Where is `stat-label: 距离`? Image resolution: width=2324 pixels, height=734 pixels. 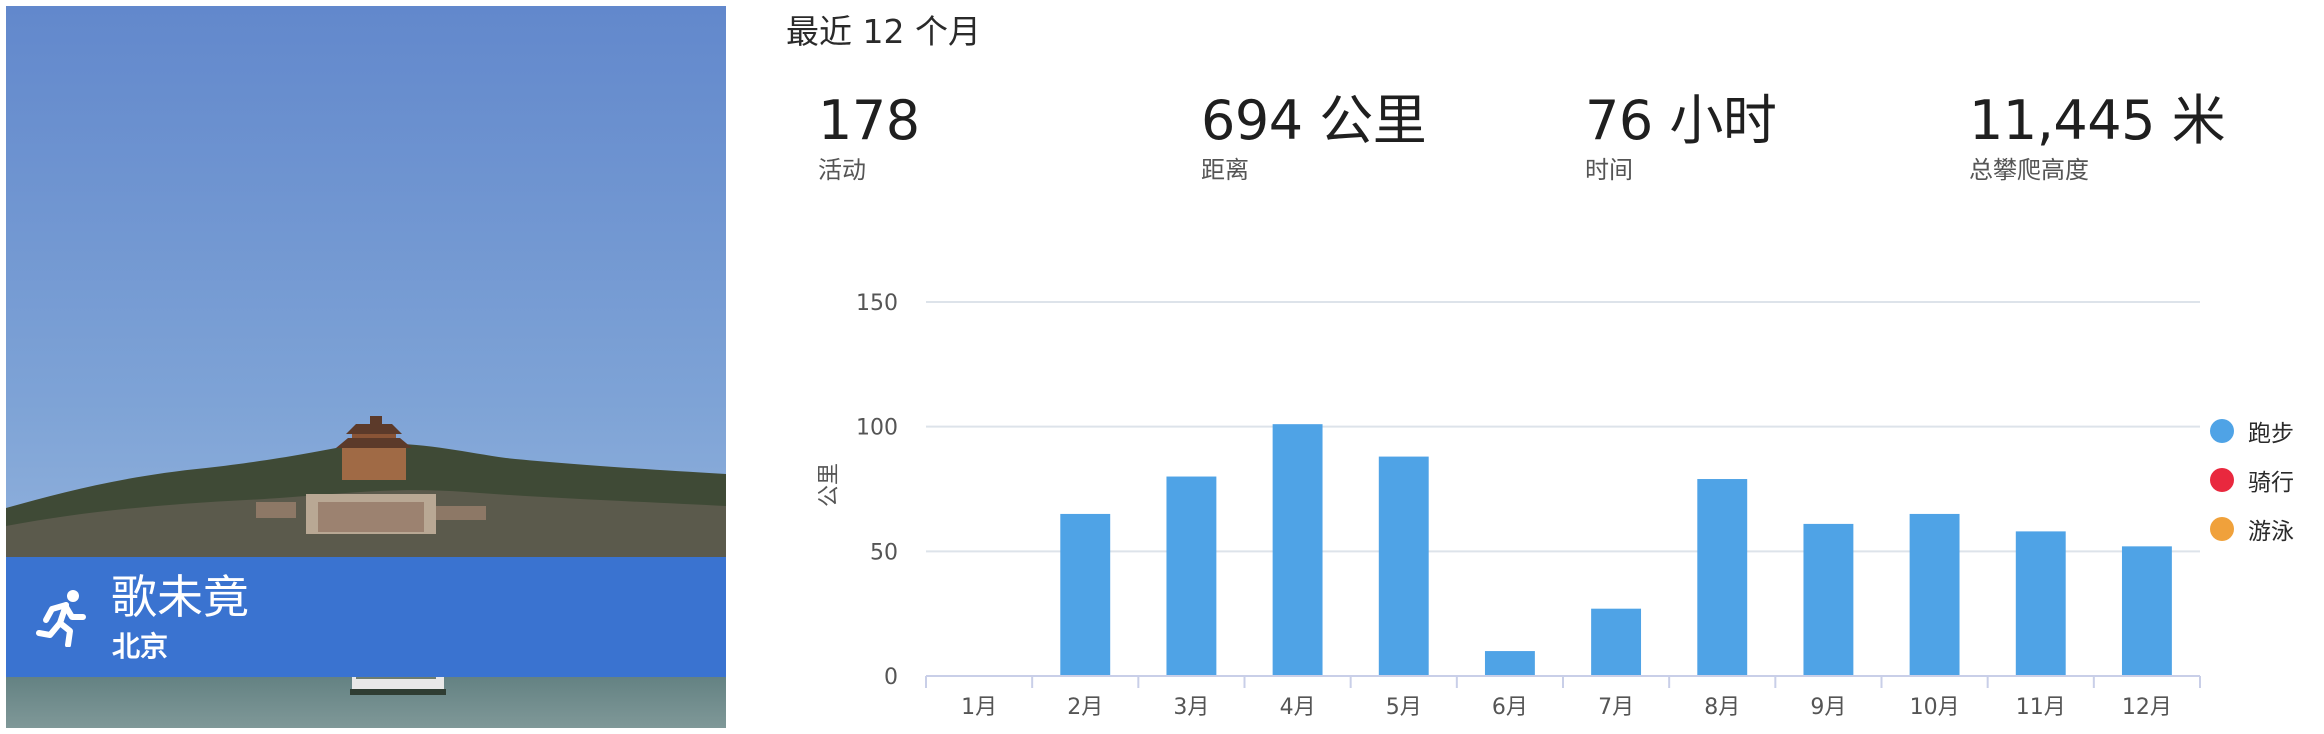 stat-label: 距离 is located at coordinates (1225, 170).